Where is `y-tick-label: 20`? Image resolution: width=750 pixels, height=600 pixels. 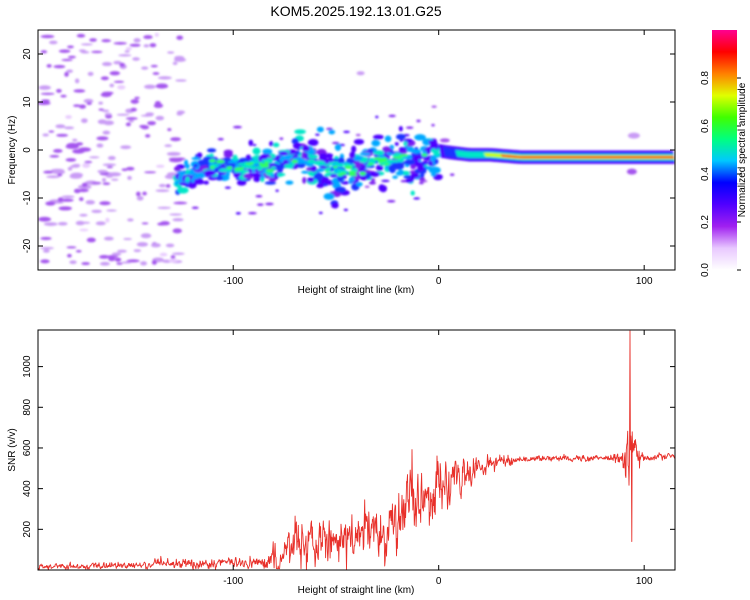 y-tick-label: 20 is located at coordinates (27, 54).